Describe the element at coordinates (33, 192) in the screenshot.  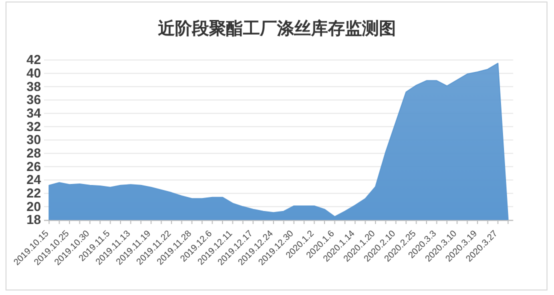
I see `y-tick-label: 22` at that location.